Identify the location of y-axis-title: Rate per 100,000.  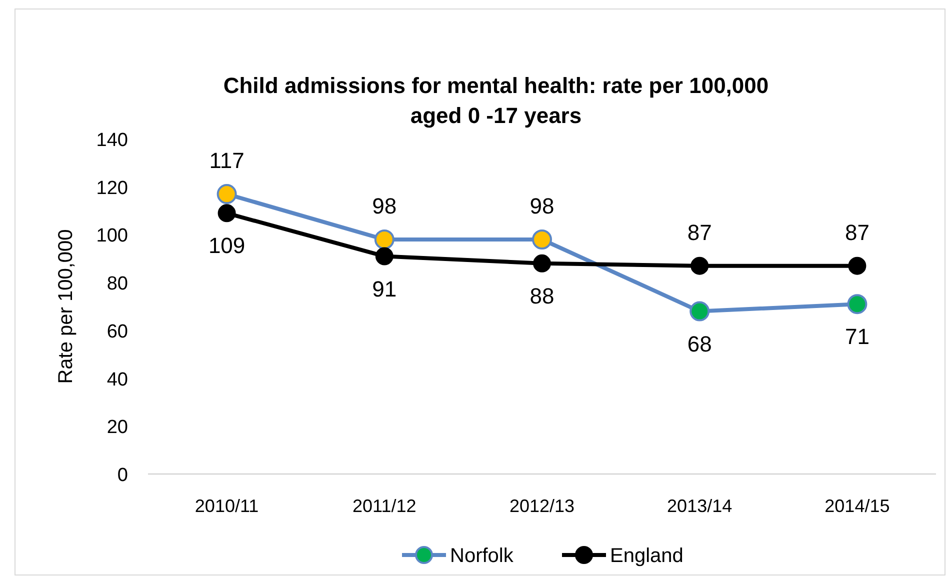
(66, 306).